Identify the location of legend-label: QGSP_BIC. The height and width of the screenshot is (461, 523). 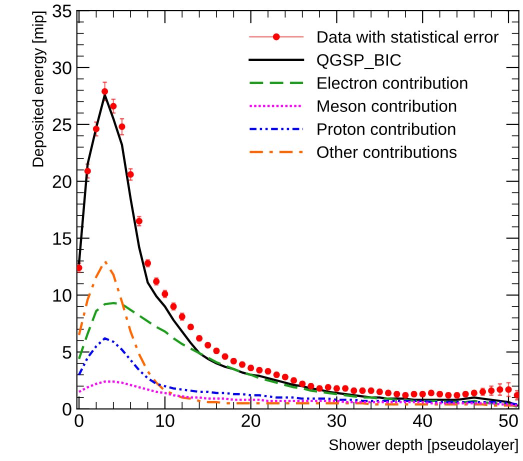
(359, 62).